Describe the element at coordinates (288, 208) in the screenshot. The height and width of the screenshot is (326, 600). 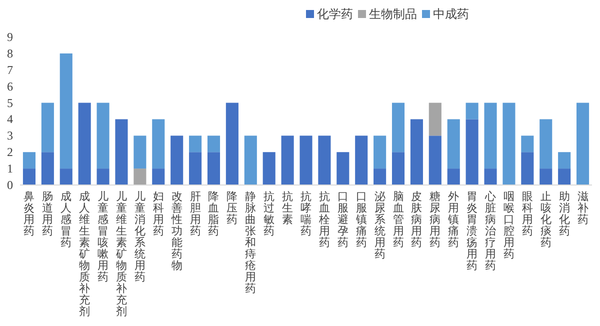
I see `x-tick-label: 抗生素` at that location.